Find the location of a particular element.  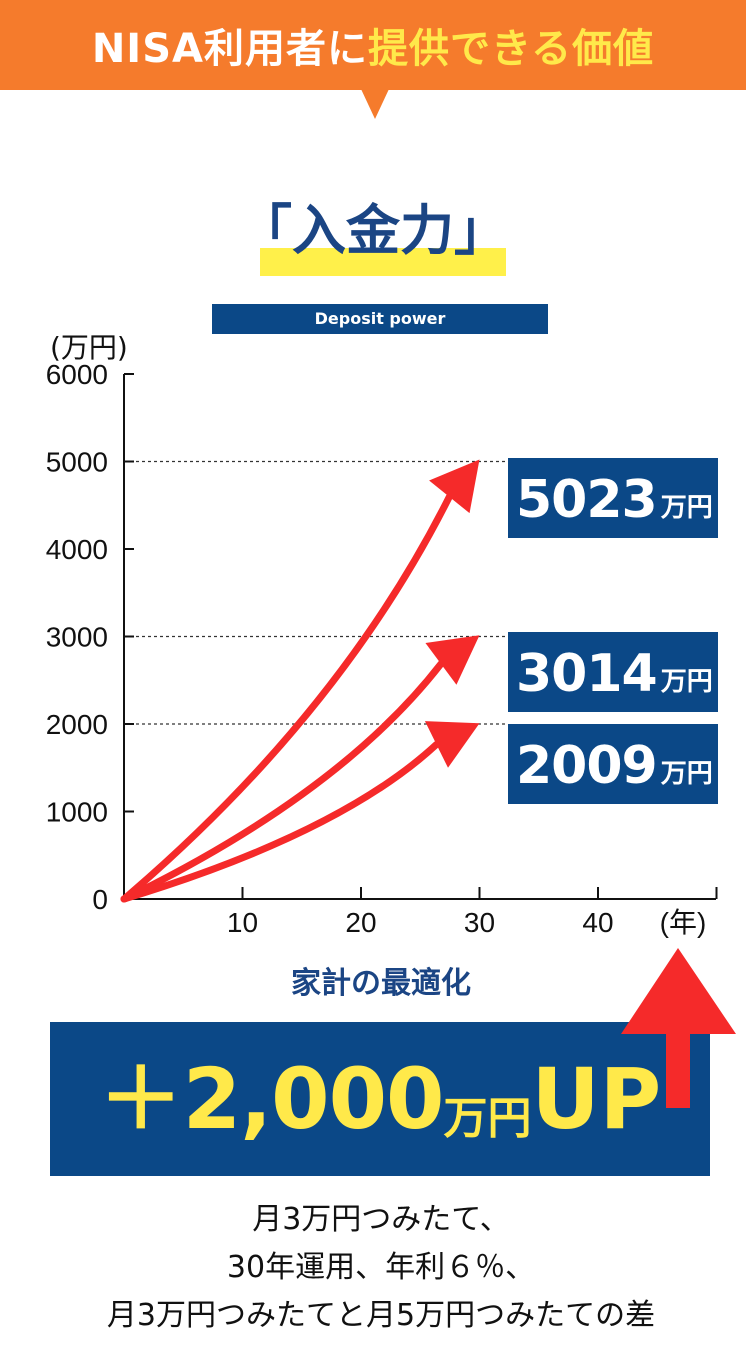

x-tick-labels: 10 20 30 40 is located at coordinates (420, 922).